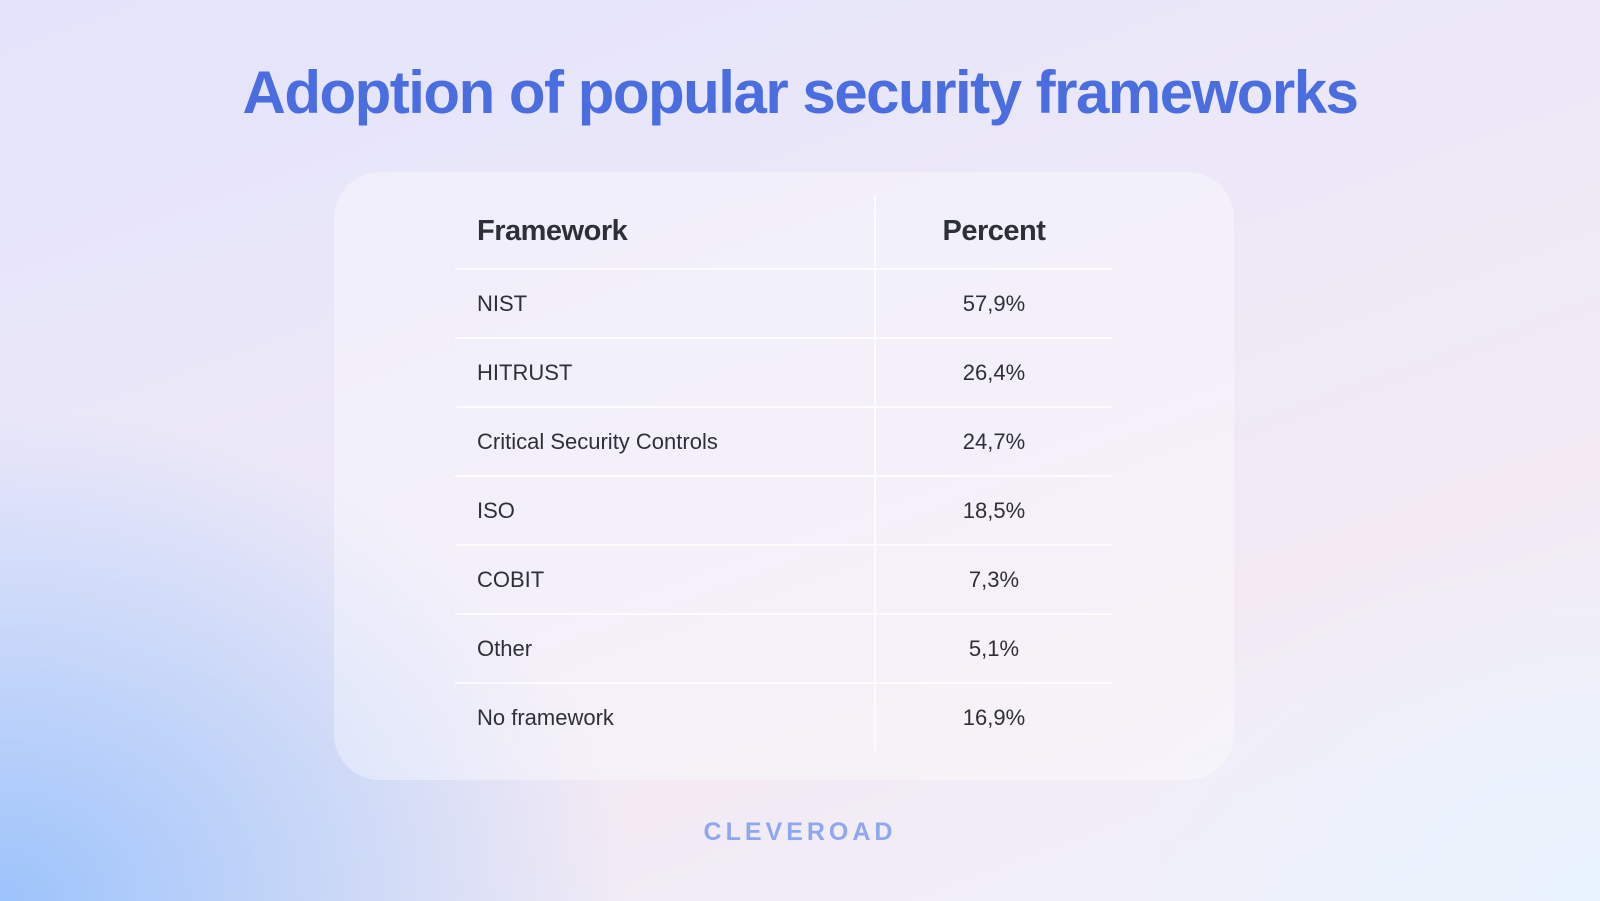 This screenshot has width=1600, height=901. I want to click on table-header-row: Framework Percent, so click(783, 232).